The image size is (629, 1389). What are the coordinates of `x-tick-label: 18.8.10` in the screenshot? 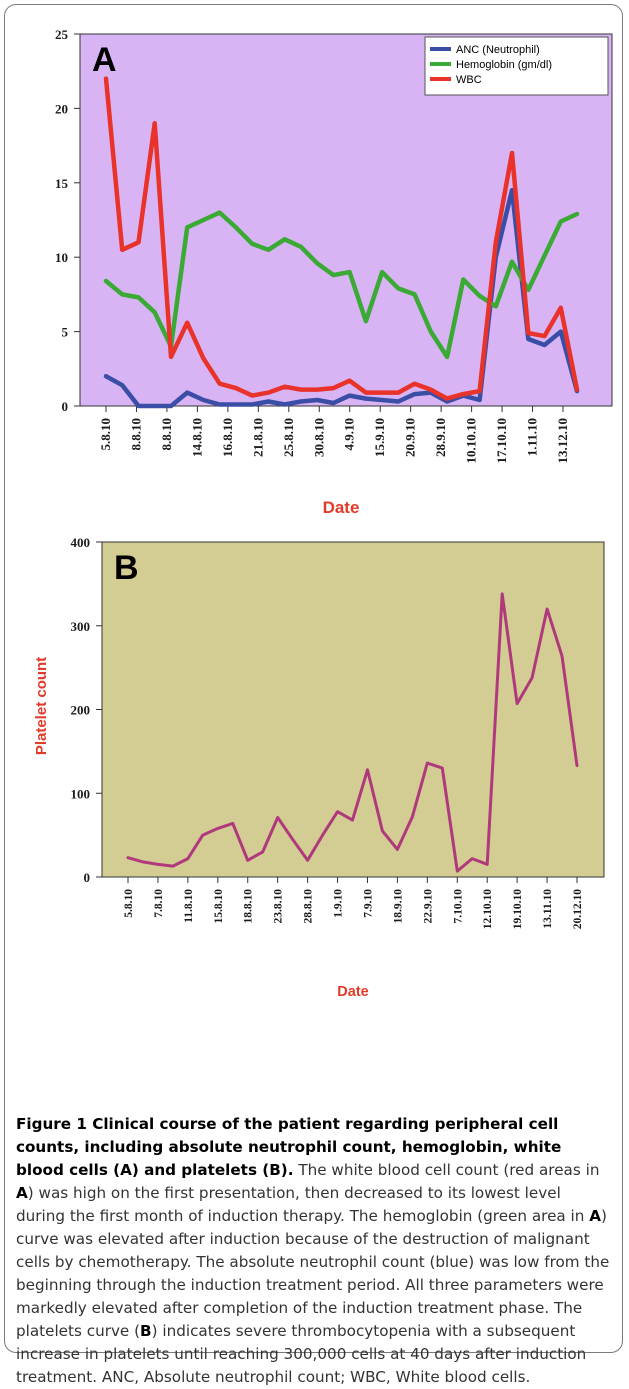 It's located at (249, 906).